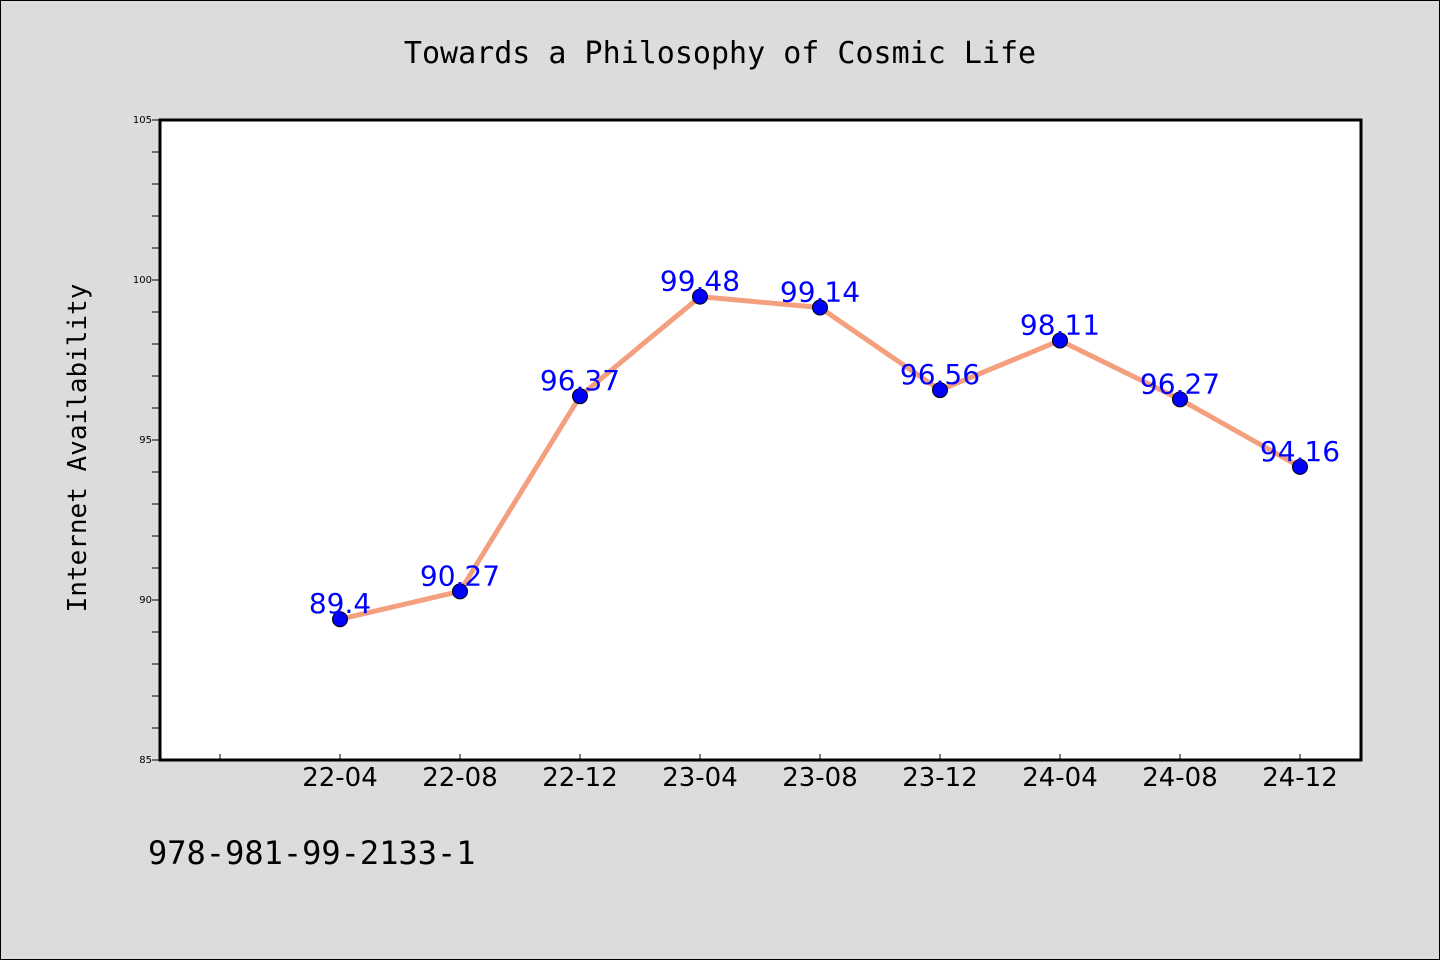 The height and width of the screenshot is (960, 1440). Describe the element at coordinates (720, 53) in the screenshot. I see `chart-title: Towards a Philosophy of Cosmic Life` at that location.